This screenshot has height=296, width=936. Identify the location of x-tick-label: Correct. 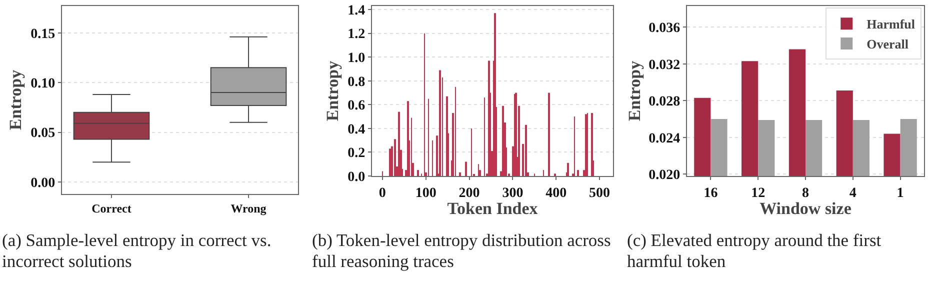
(112, 209).